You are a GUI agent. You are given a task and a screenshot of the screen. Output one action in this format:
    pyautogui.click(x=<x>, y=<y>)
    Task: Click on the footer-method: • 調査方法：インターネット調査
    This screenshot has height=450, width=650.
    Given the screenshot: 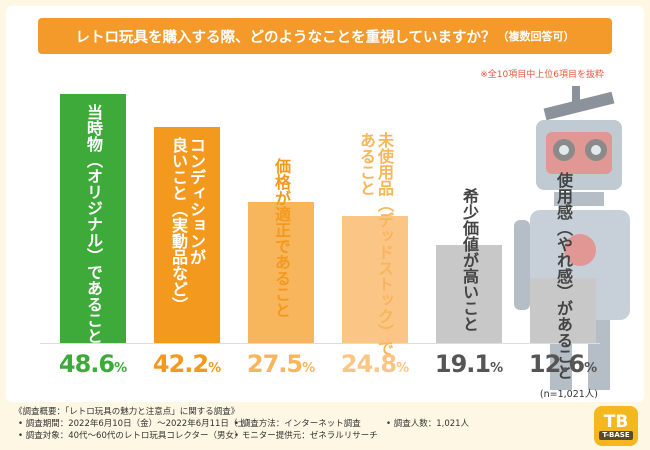 What is the action you would take?
    pyautogui.click(x=297, y=424)
    